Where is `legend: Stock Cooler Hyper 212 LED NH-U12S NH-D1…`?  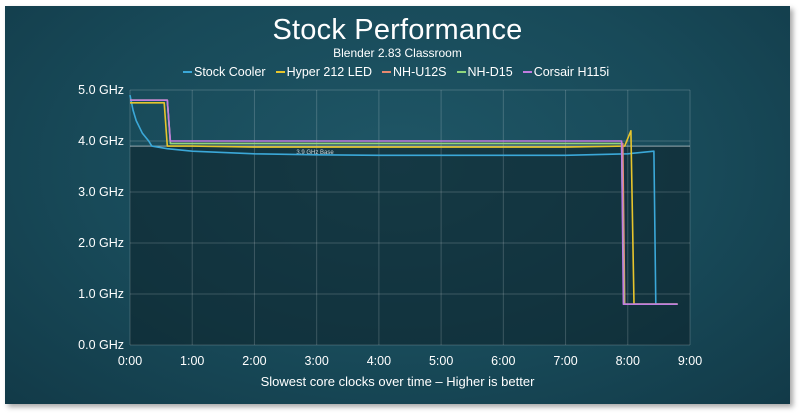 legend: Stock Cooler Hyper 212 LED NH-U12S NH-D1… is located at coordinates (413, 72).